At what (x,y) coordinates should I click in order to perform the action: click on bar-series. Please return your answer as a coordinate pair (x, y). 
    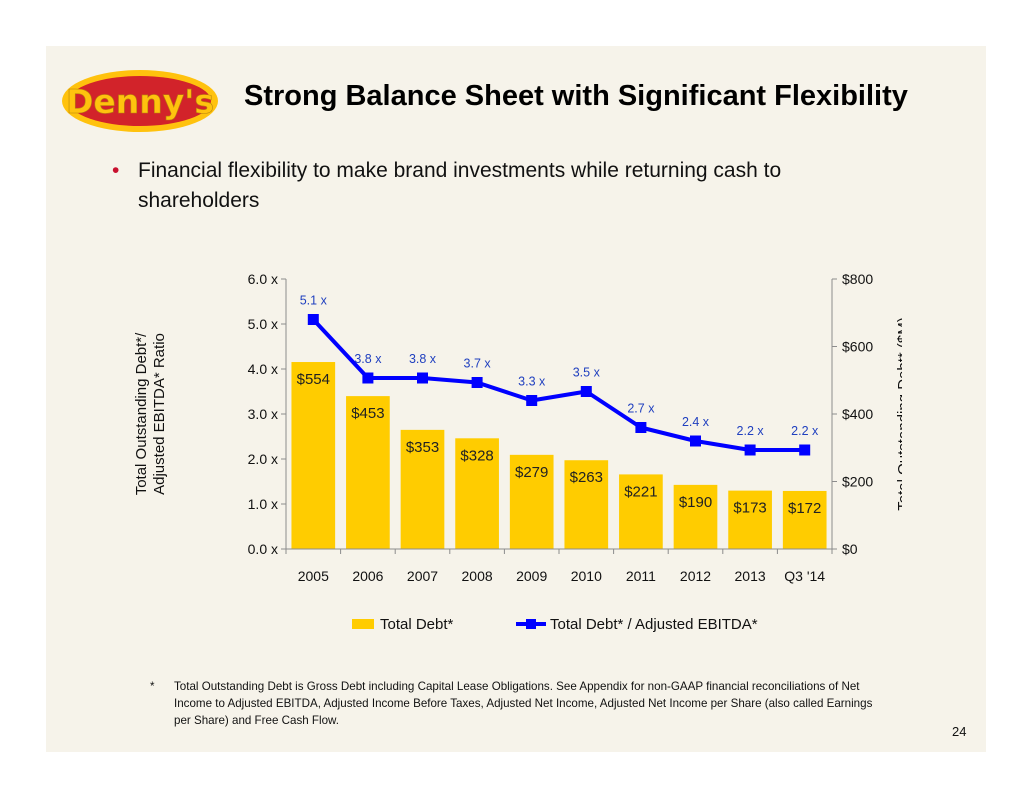
    Looking at the image, I should click on (559, 455).